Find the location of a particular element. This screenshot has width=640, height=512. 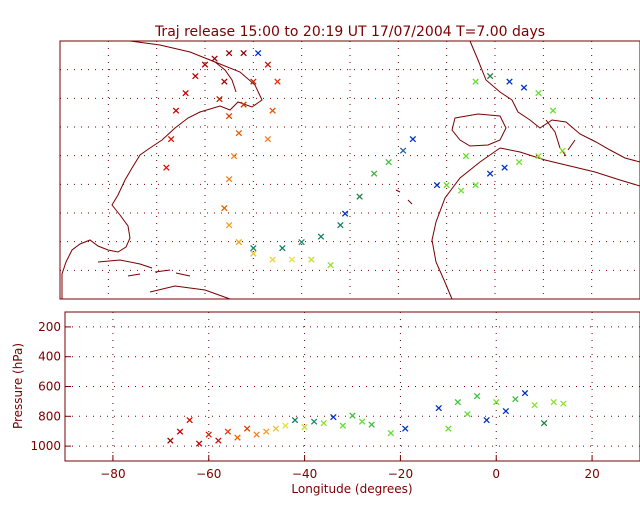

y-tick-label: 1000 is located at coordinates (45, 446).